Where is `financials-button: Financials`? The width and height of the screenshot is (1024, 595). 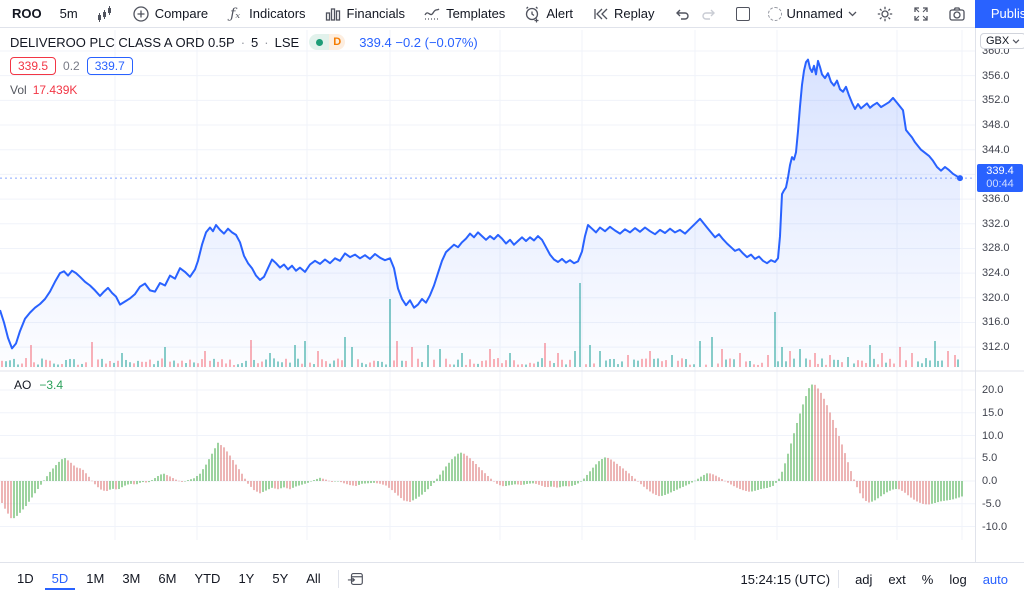
financials-button: Financials is located at coordinates (365, 14).